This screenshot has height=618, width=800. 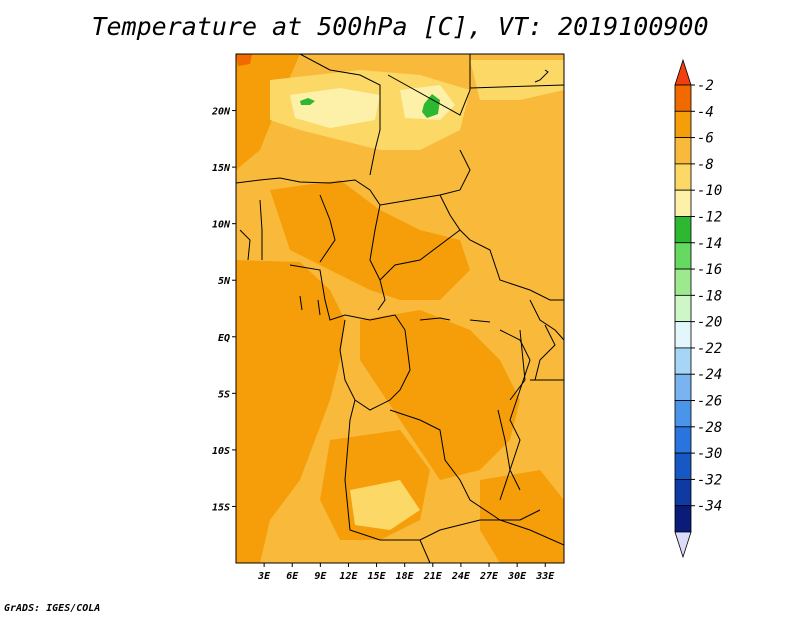 I want to click on colorbar-label: -16, so click(x=709, y=270).